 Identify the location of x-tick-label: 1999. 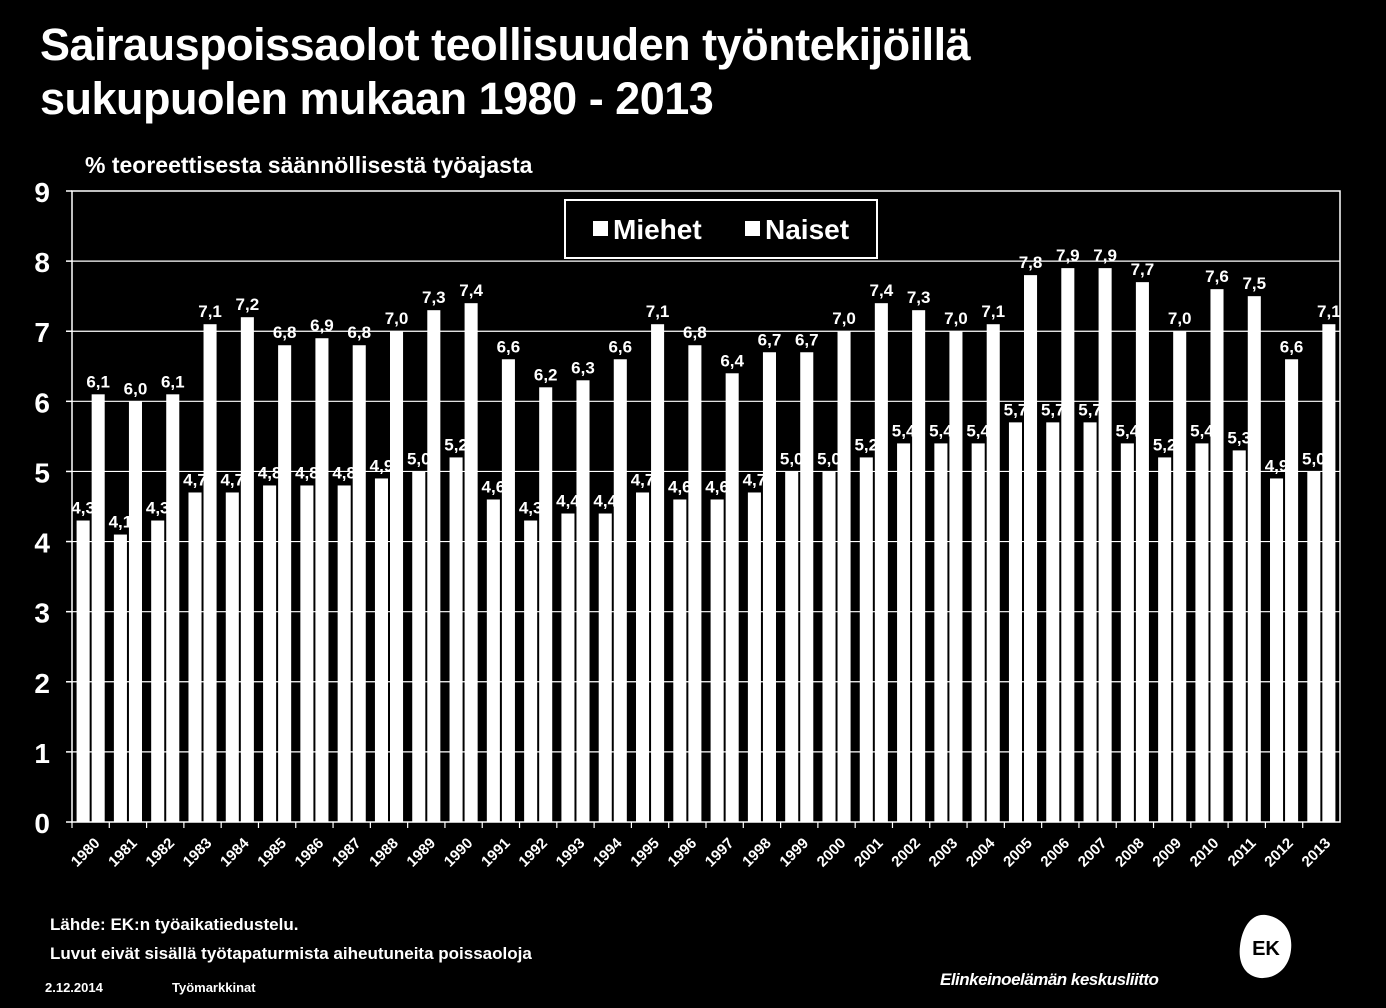
(794, 853).